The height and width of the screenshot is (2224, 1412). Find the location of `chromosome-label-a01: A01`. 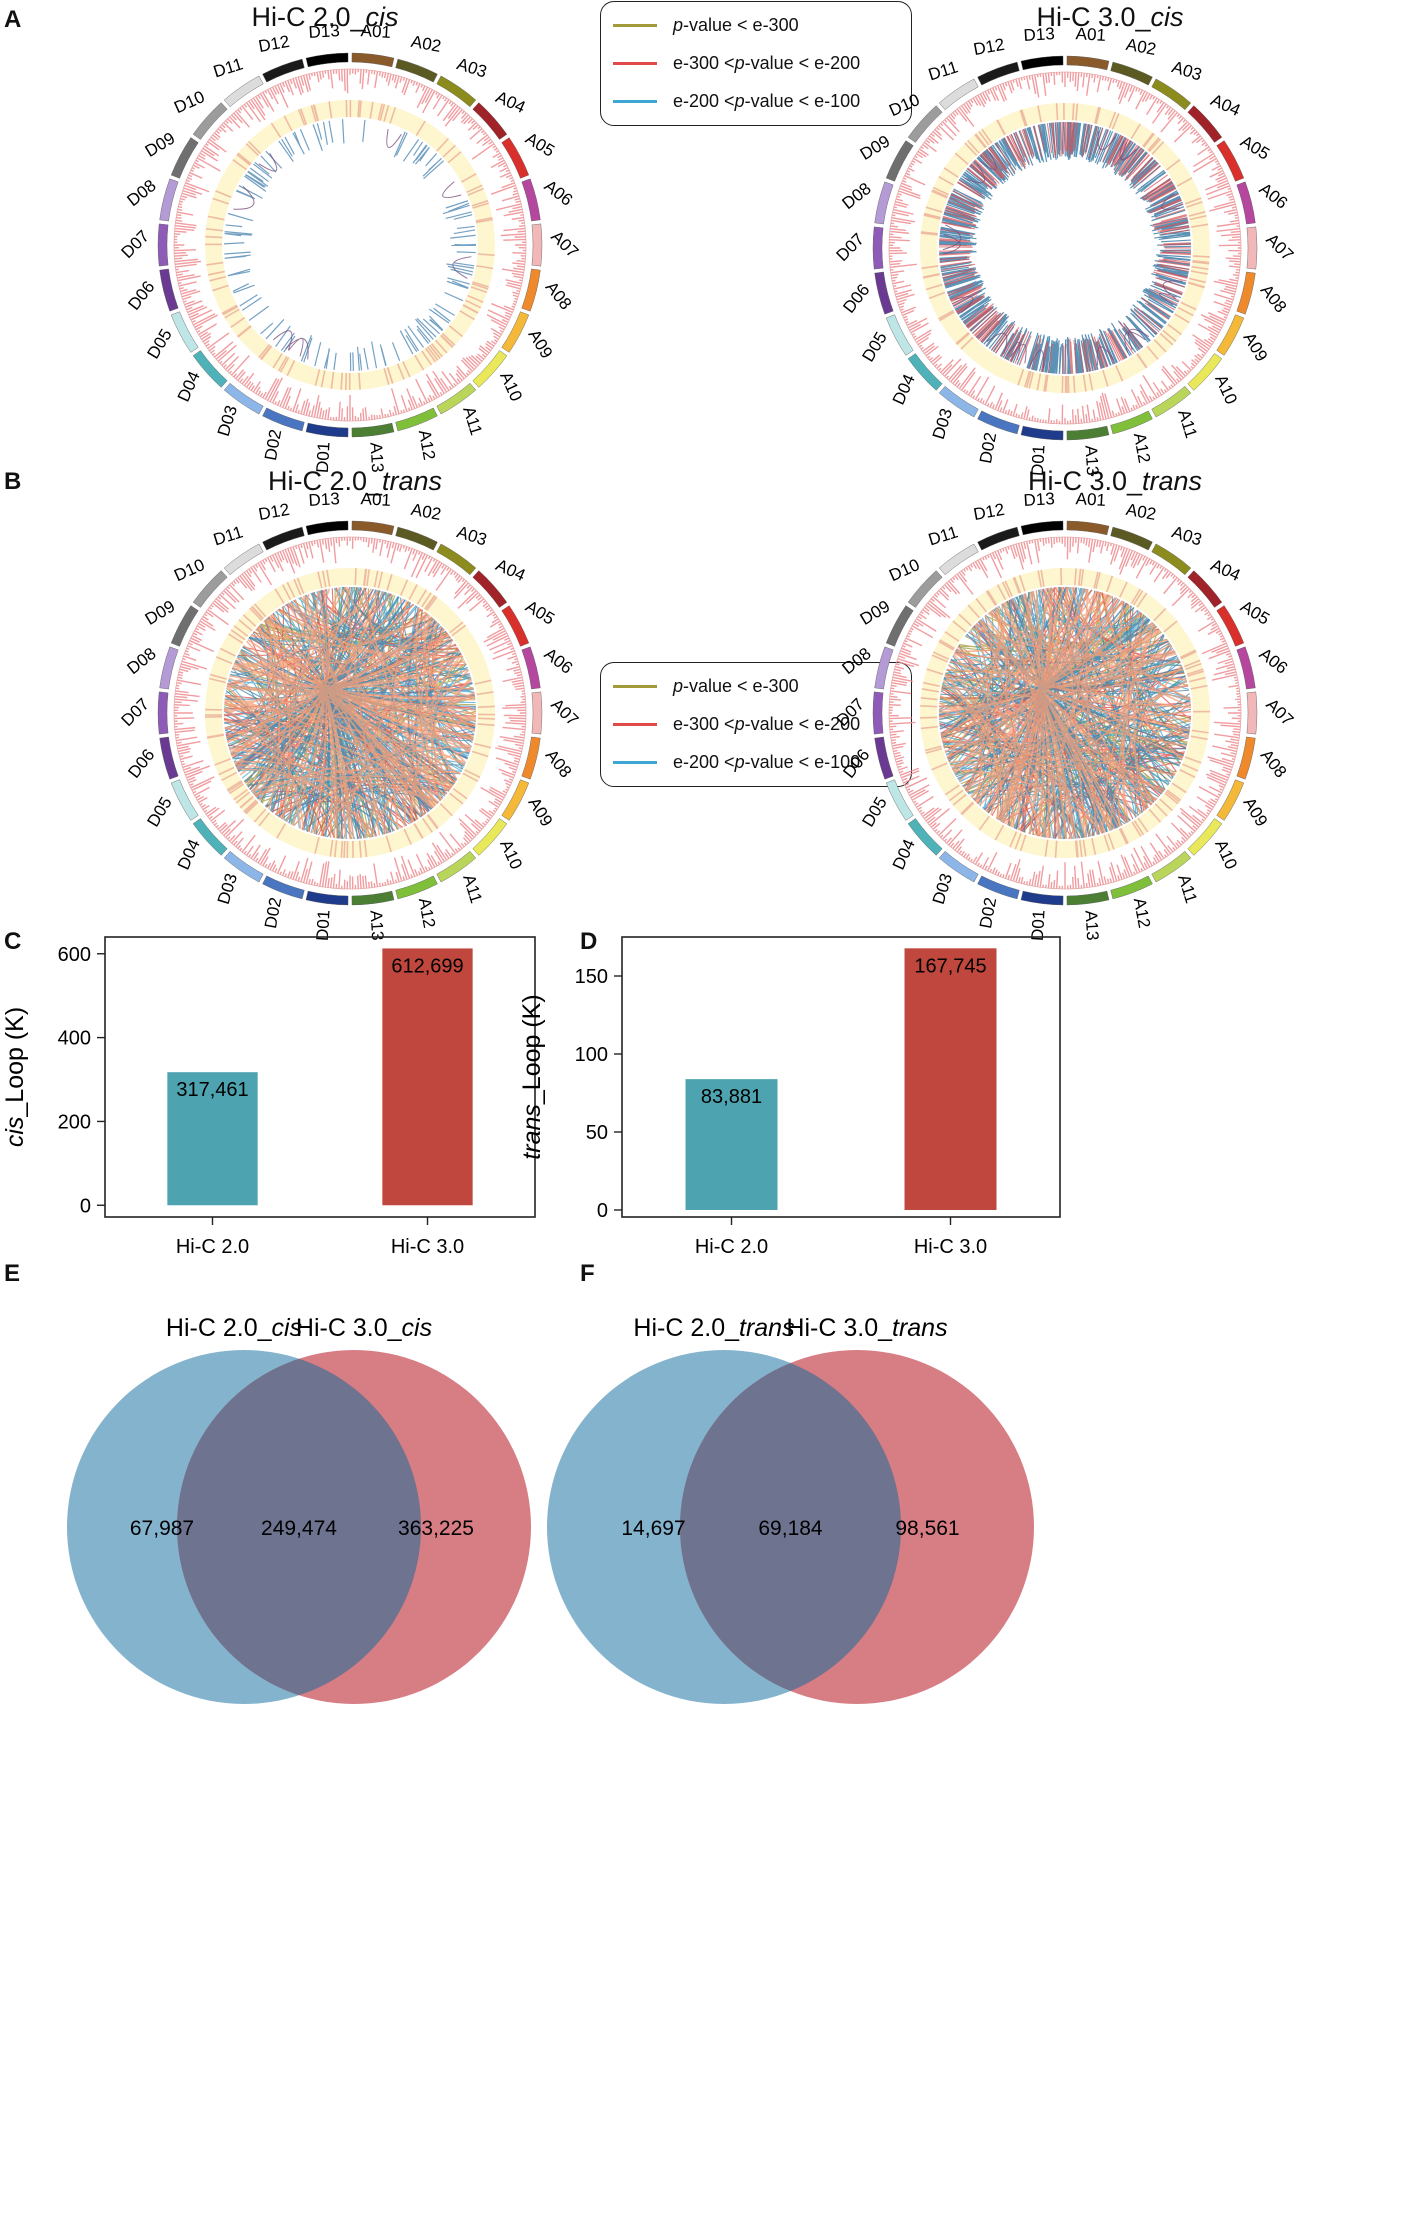

chromosome-label-a01: A01 is located at coordinates (1090, 499).